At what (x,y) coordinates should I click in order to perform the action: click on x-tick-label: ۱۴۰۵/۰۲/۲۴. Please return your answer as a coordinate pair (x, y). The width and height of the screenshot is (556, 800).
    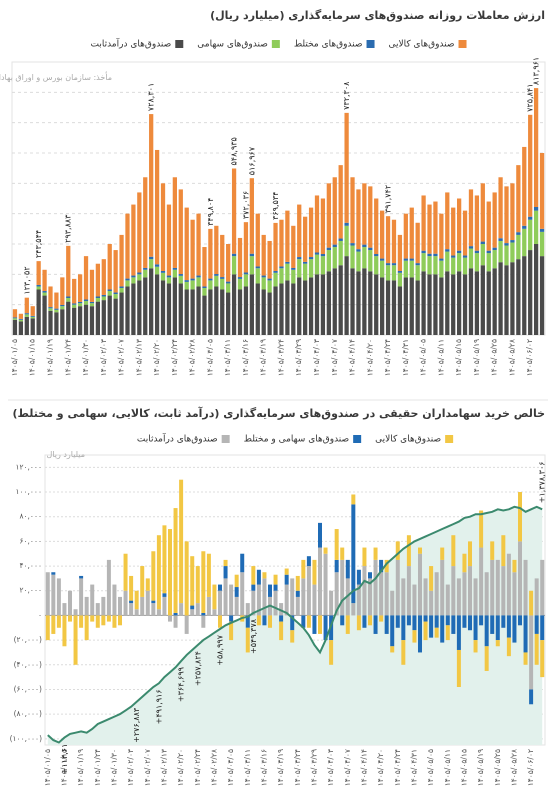
    Looking at the image, I should click on (174, 357).